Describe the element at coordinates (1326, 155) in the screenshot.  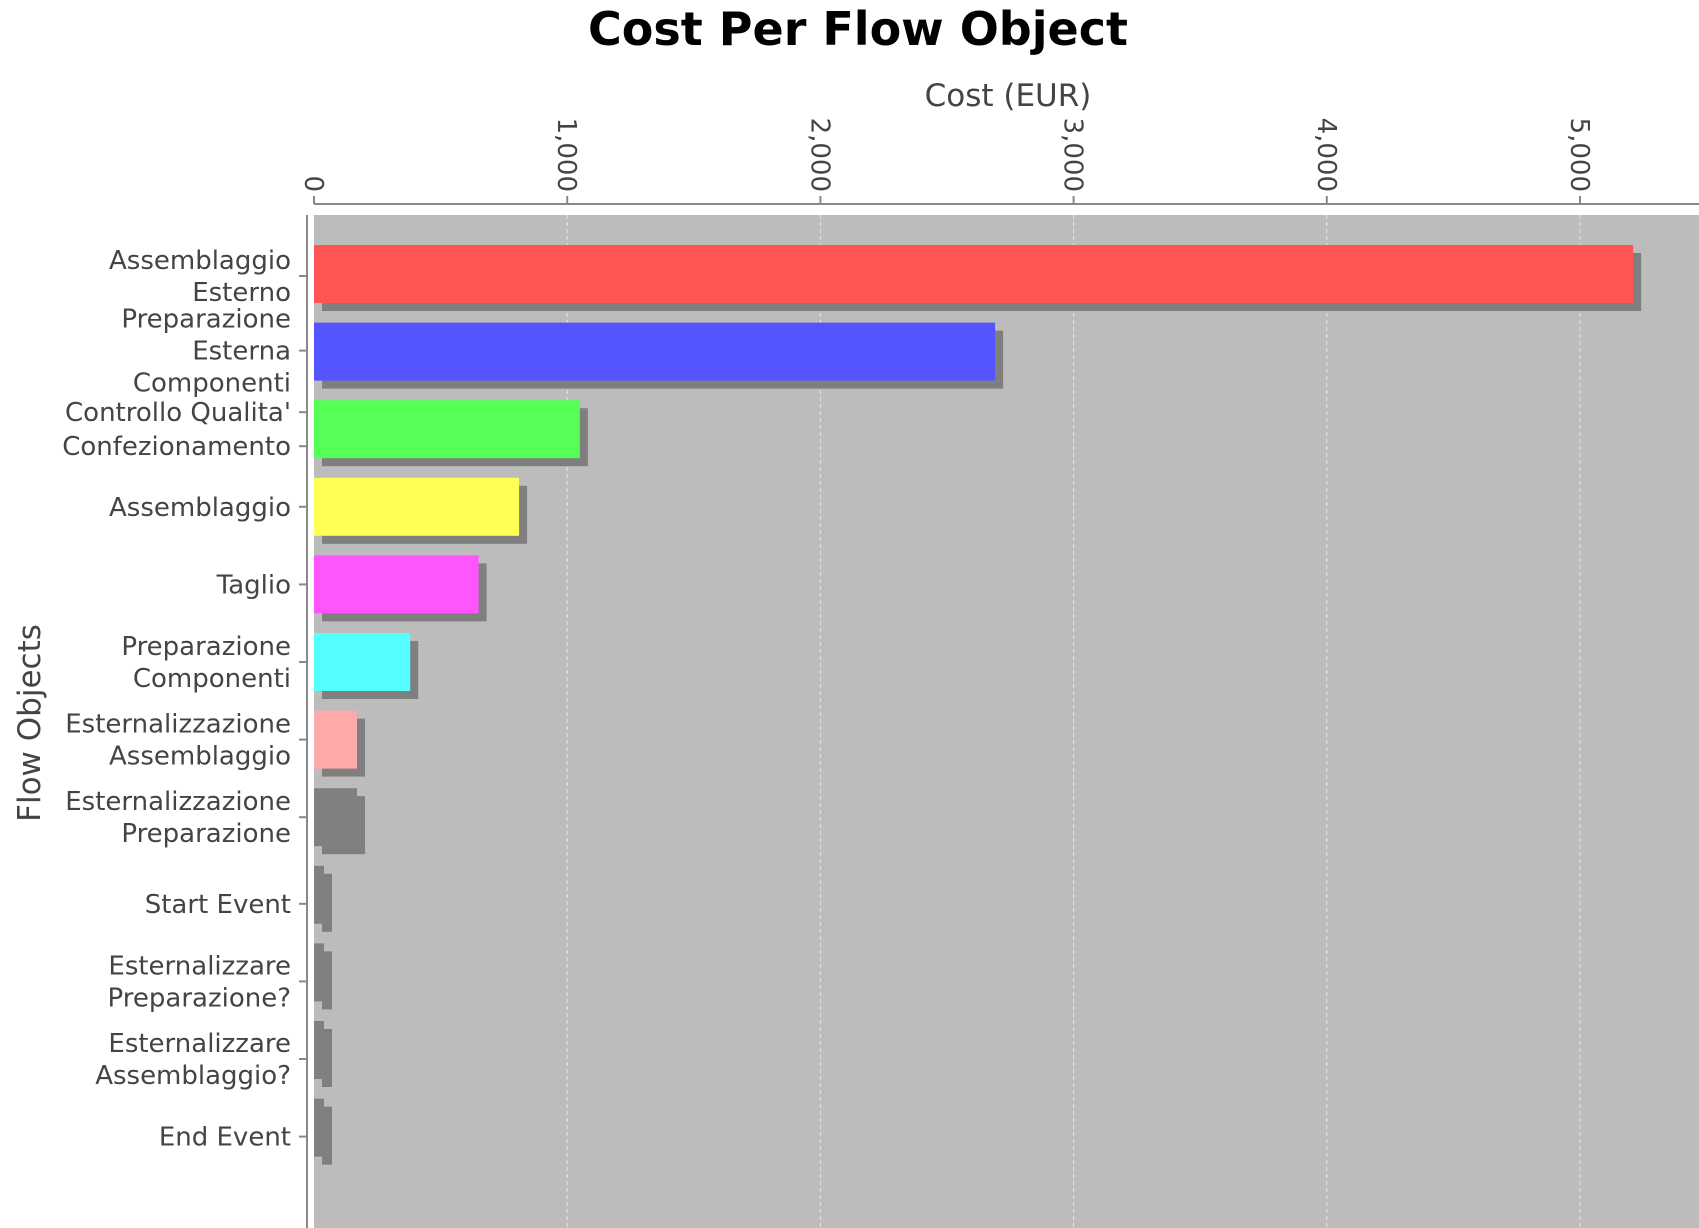
I see `x-tick-label: 4,000` at that location.